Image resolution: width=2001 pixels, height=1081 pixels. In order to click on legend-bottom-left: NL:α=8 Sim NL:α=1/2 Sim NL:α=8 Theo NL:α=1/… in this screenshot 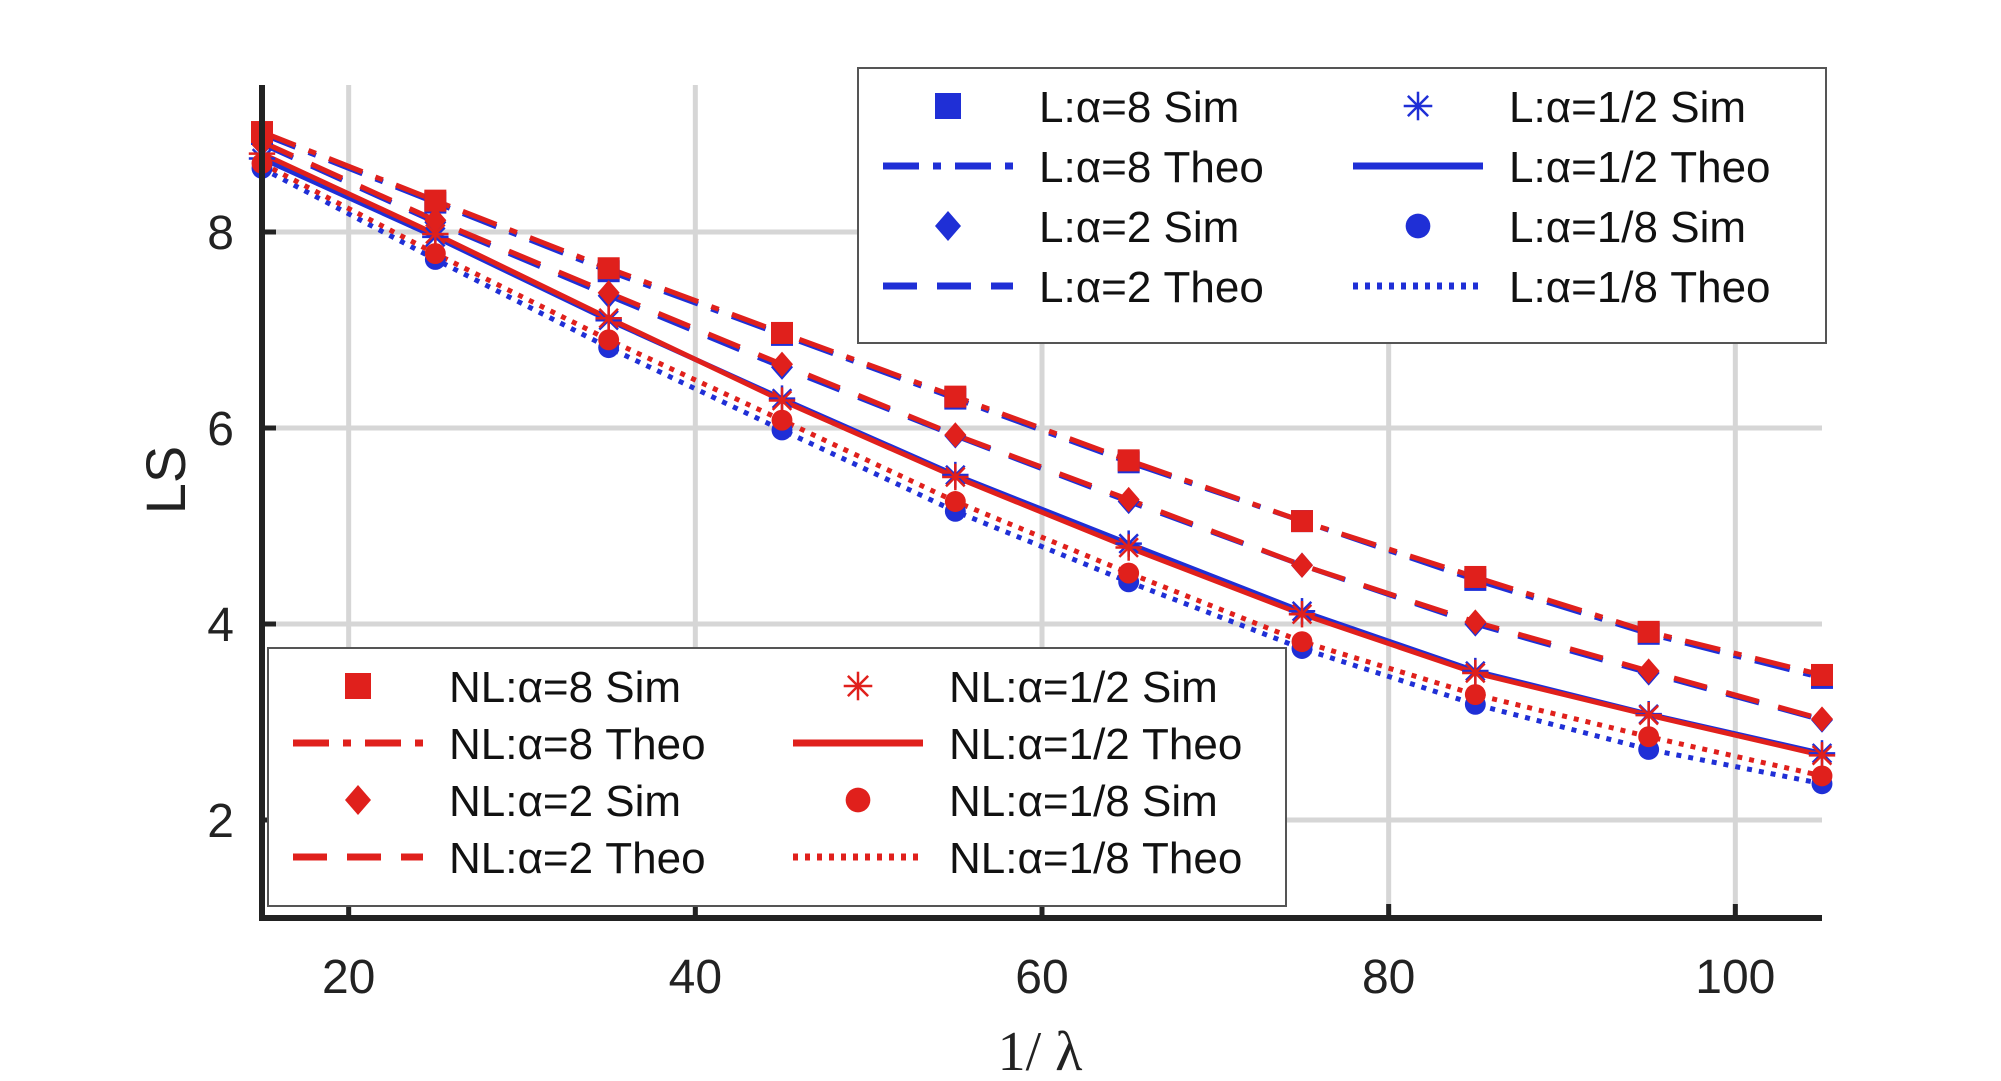, I will do `click(777, 777)`.